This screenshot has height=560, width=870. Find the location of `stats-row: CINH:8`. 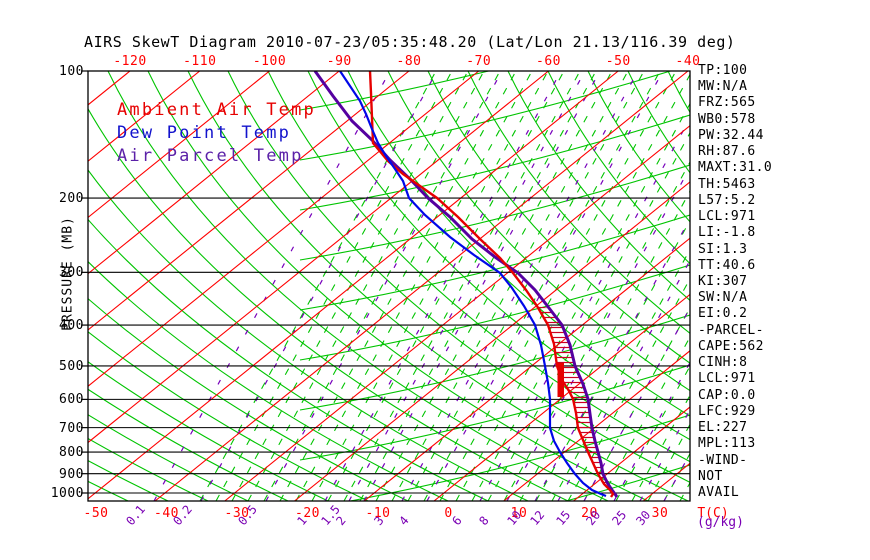

stats-row: CINH:8 is located at coordinates (723, 363).